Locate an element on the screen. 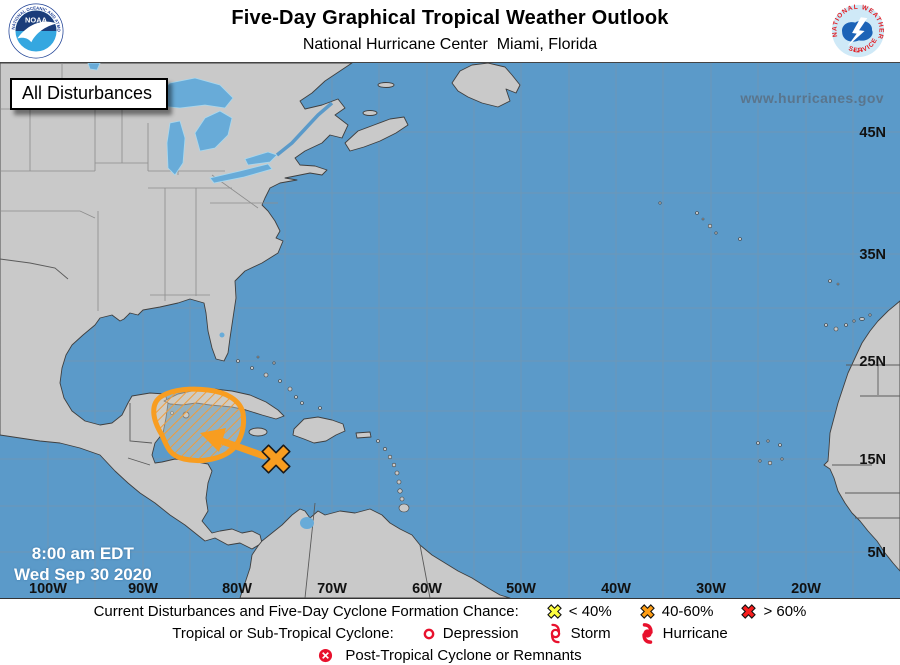  lon-label: 50W is located at coordinates (521, 589).